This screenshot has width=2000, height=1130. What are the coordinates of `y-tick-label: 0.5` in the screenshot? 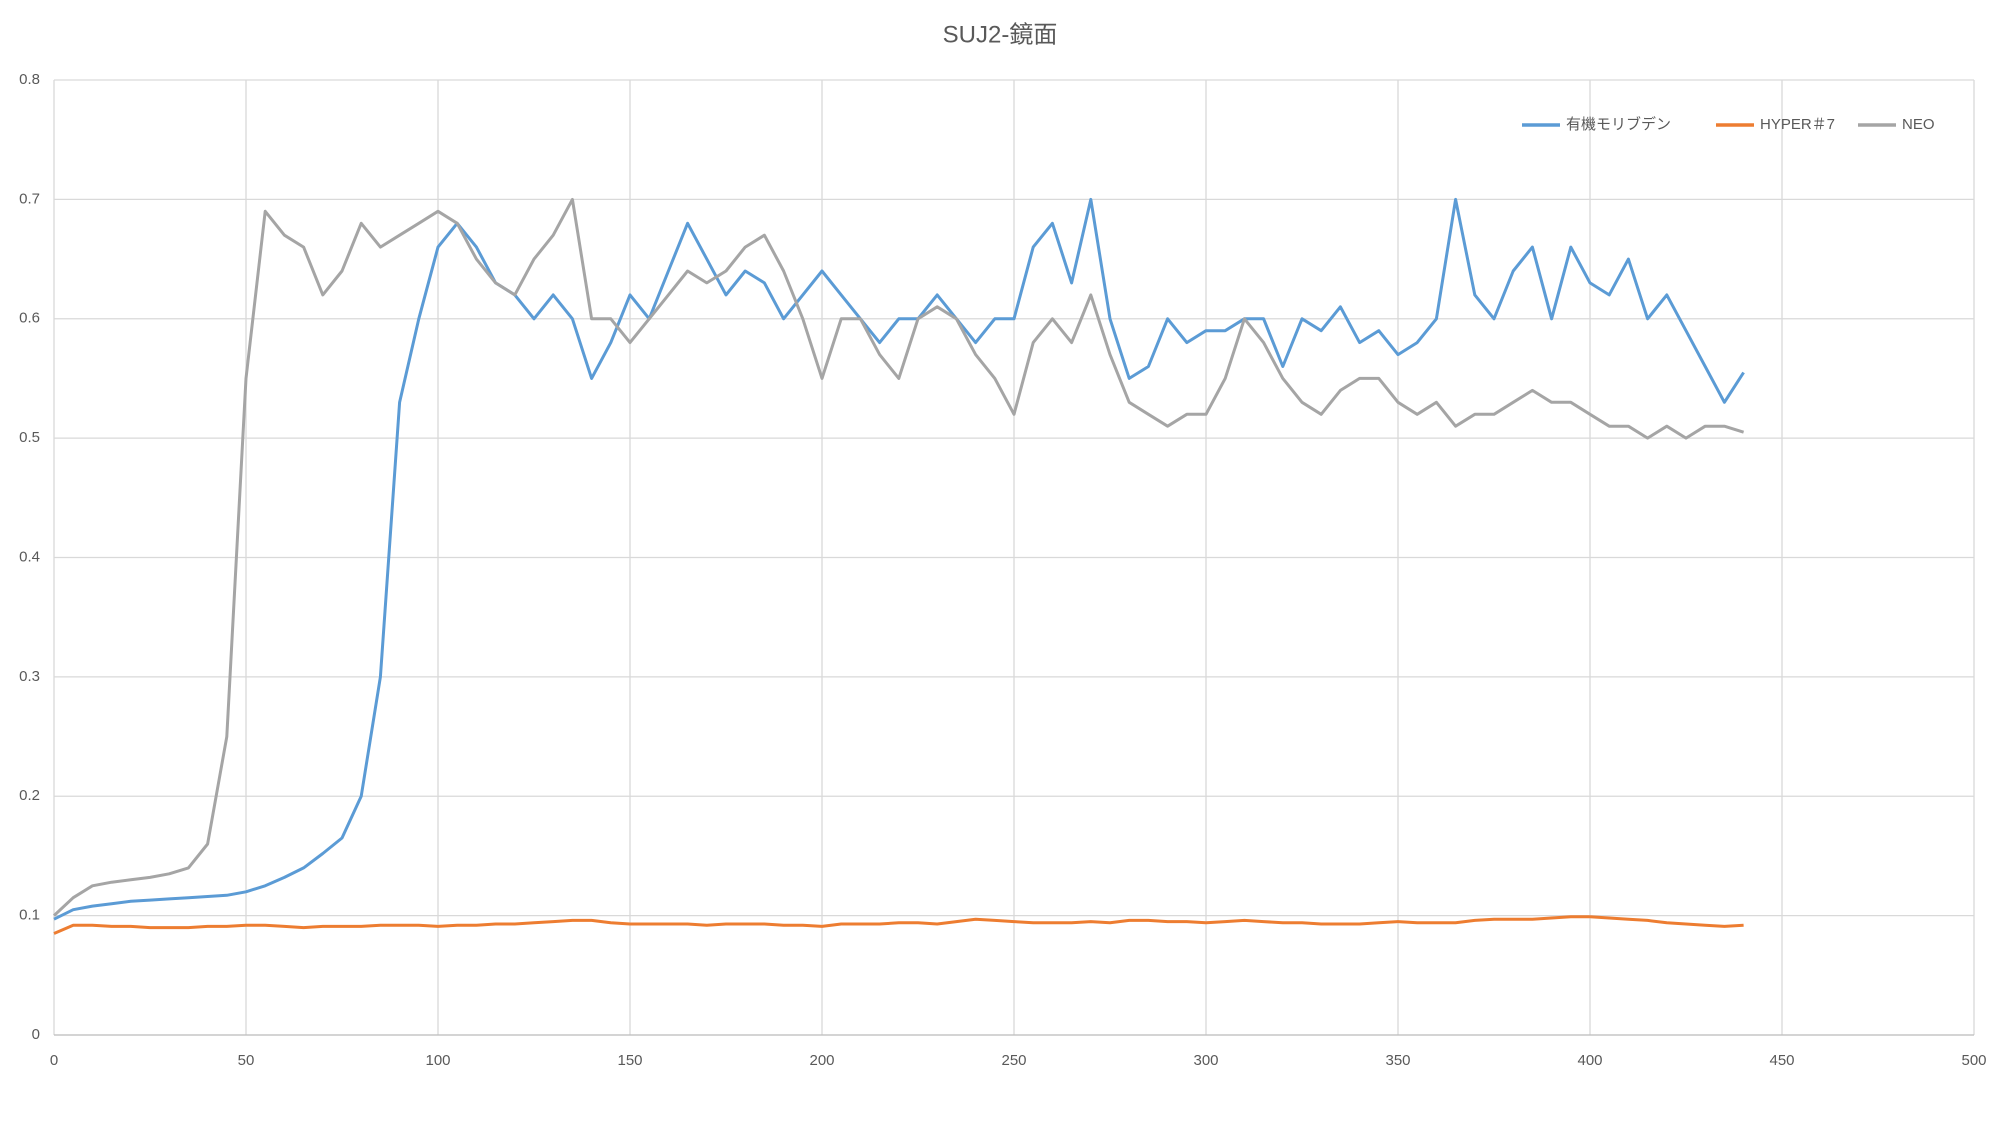 It's located at (29, 437).